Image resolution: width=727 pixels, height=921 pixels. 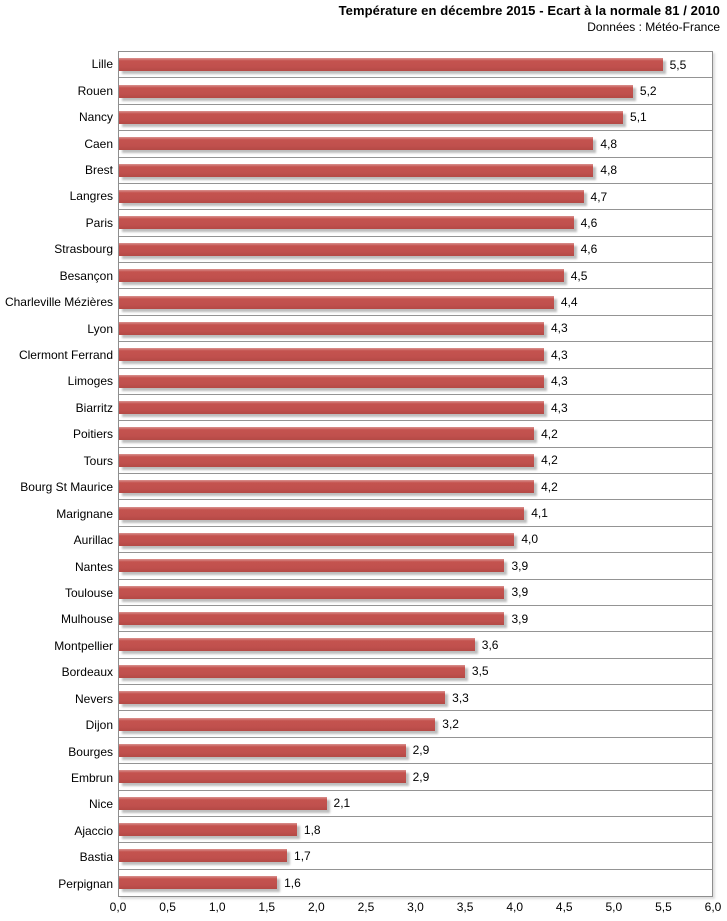 What do you see at coordinates (465, 907) in the screenshot?
I see `x-tick-label: 3,5` at bounding box center [465, 907].